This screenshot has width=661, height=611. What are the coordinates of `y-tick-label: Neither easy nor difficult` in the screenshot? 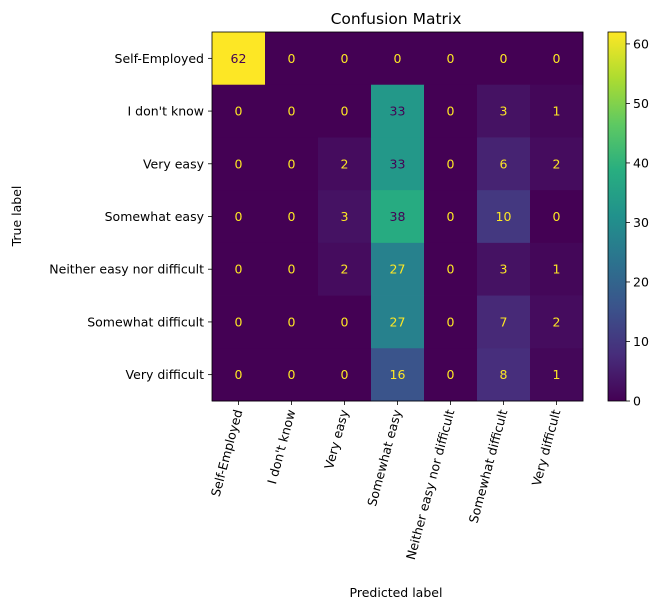 It's located at (126, 269).